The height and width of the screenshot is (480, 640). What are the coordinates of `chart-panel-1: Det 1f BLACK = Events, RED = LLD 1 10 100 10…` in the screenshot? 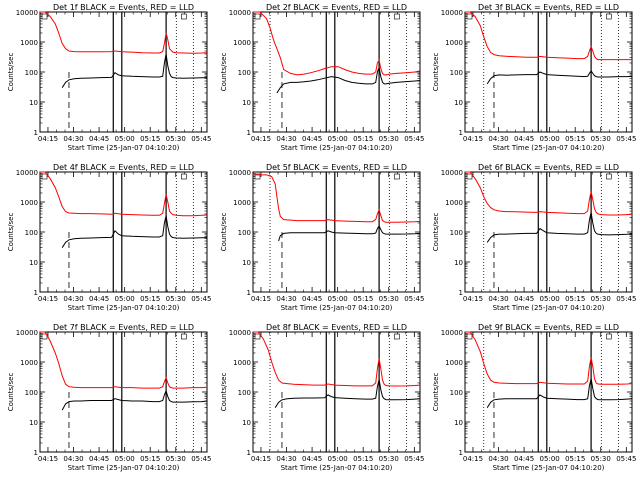 It's located at (109, 77).